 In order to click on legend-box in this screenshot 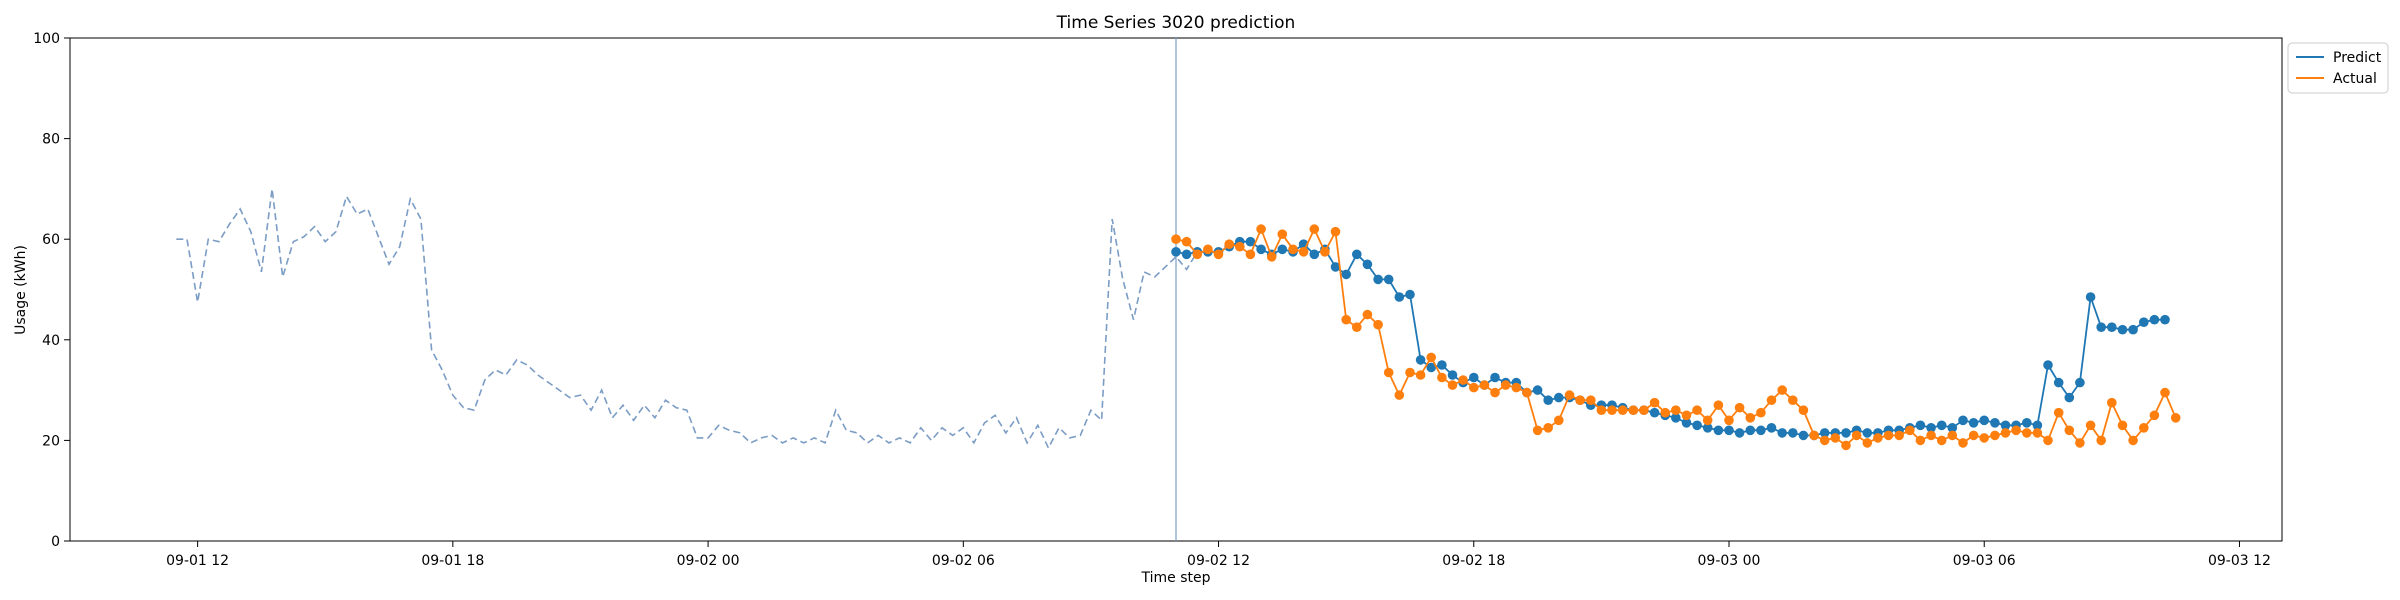, I will do `click(2338, 68)`.